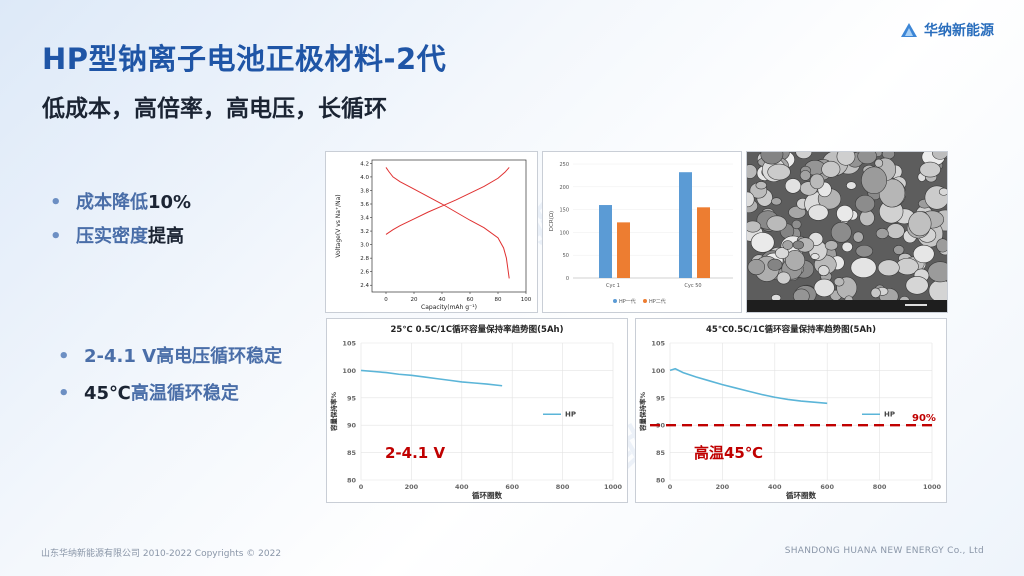 Image resolution: width=1024 pixels, height=576 pixels. I want to click on y-tick-label: 90, so click(661, 426).